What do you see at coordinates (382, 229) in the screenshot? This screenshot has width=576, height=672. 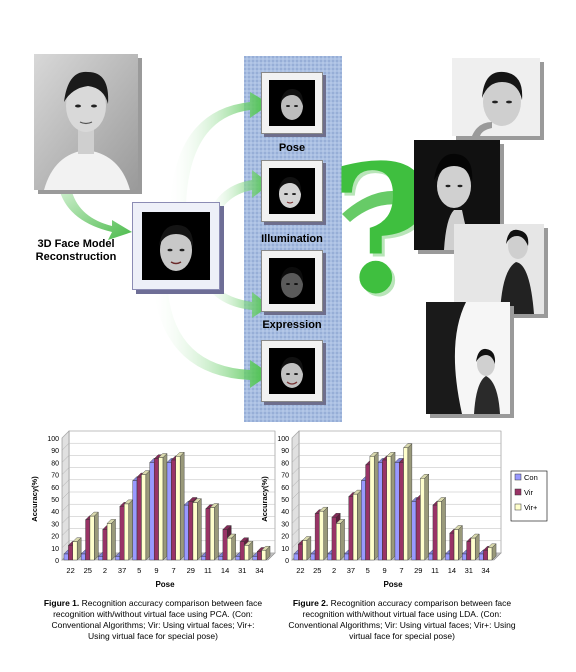 I see `question-mark: ?` at bounding box center [382, 229].